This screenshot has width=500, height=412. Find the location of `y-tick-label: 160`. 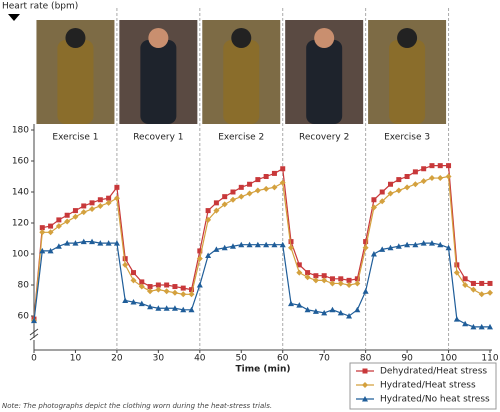

y-tick-label: 160 is located at coordinates (20, 162).